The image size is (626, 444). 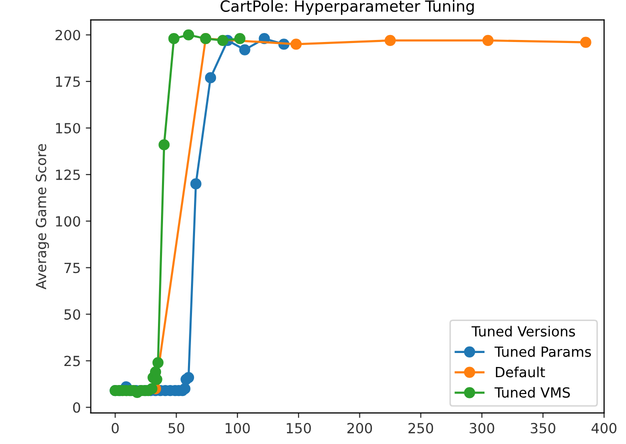 What do you see at coordinates (520, 372) in the screenshot?
I see `legend-label: Default` at bounding box center [520, 372].